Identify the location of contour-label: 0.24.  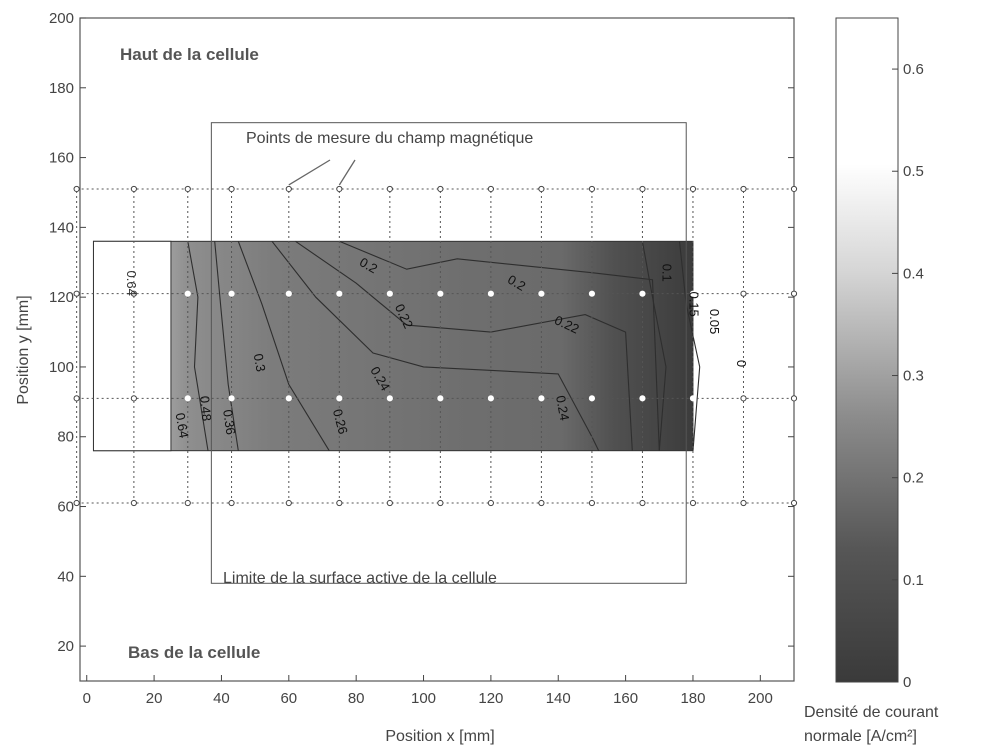
(562, 408).